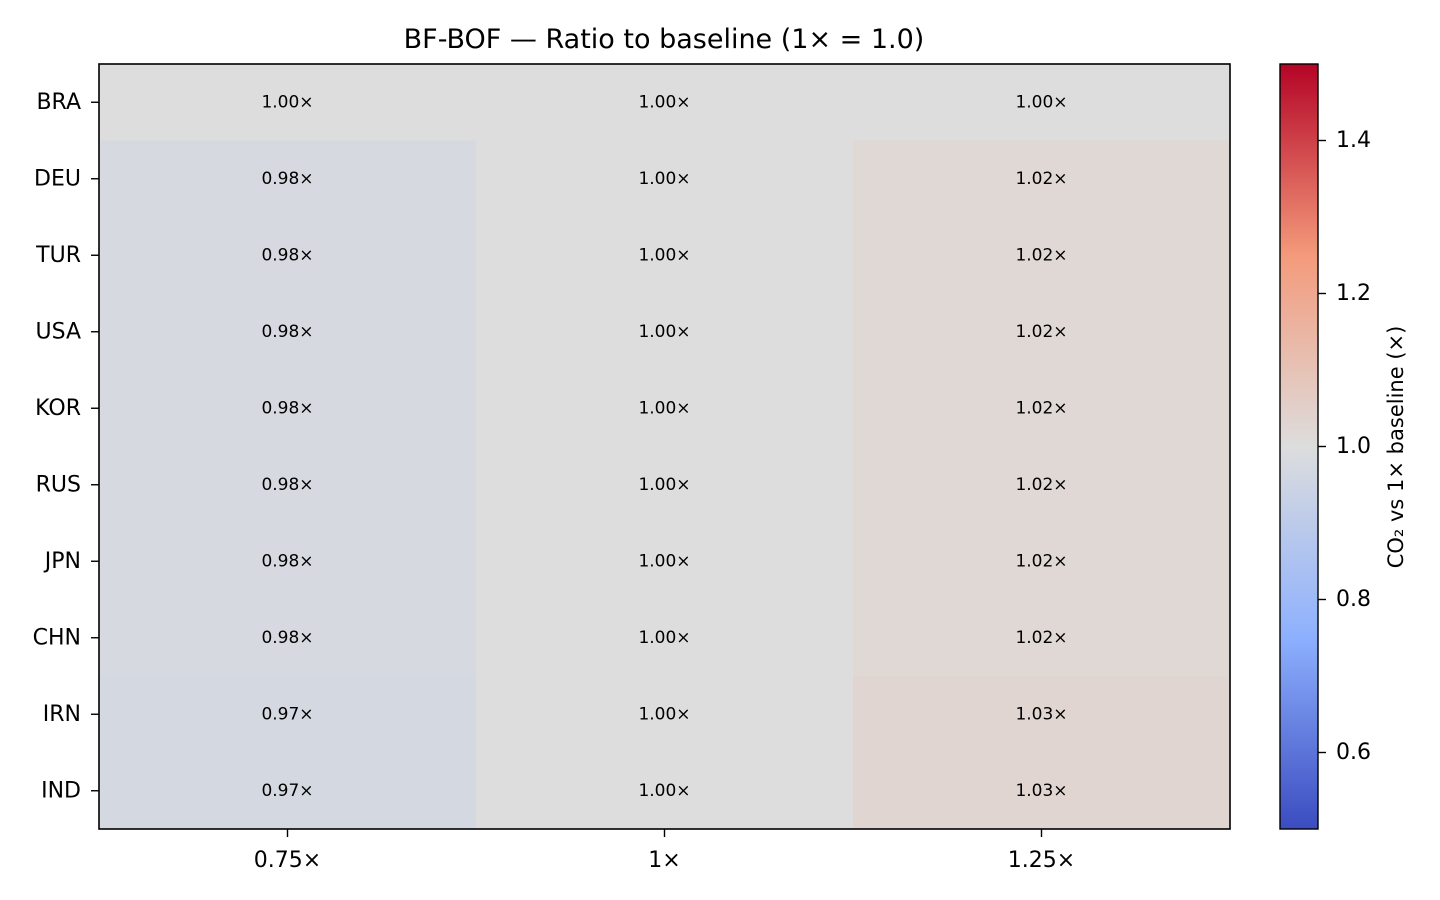  What do you see at coordinates (61, 790) in the screenshot?
I see `y-tick-label: IND` at bounding box center [61, 790].